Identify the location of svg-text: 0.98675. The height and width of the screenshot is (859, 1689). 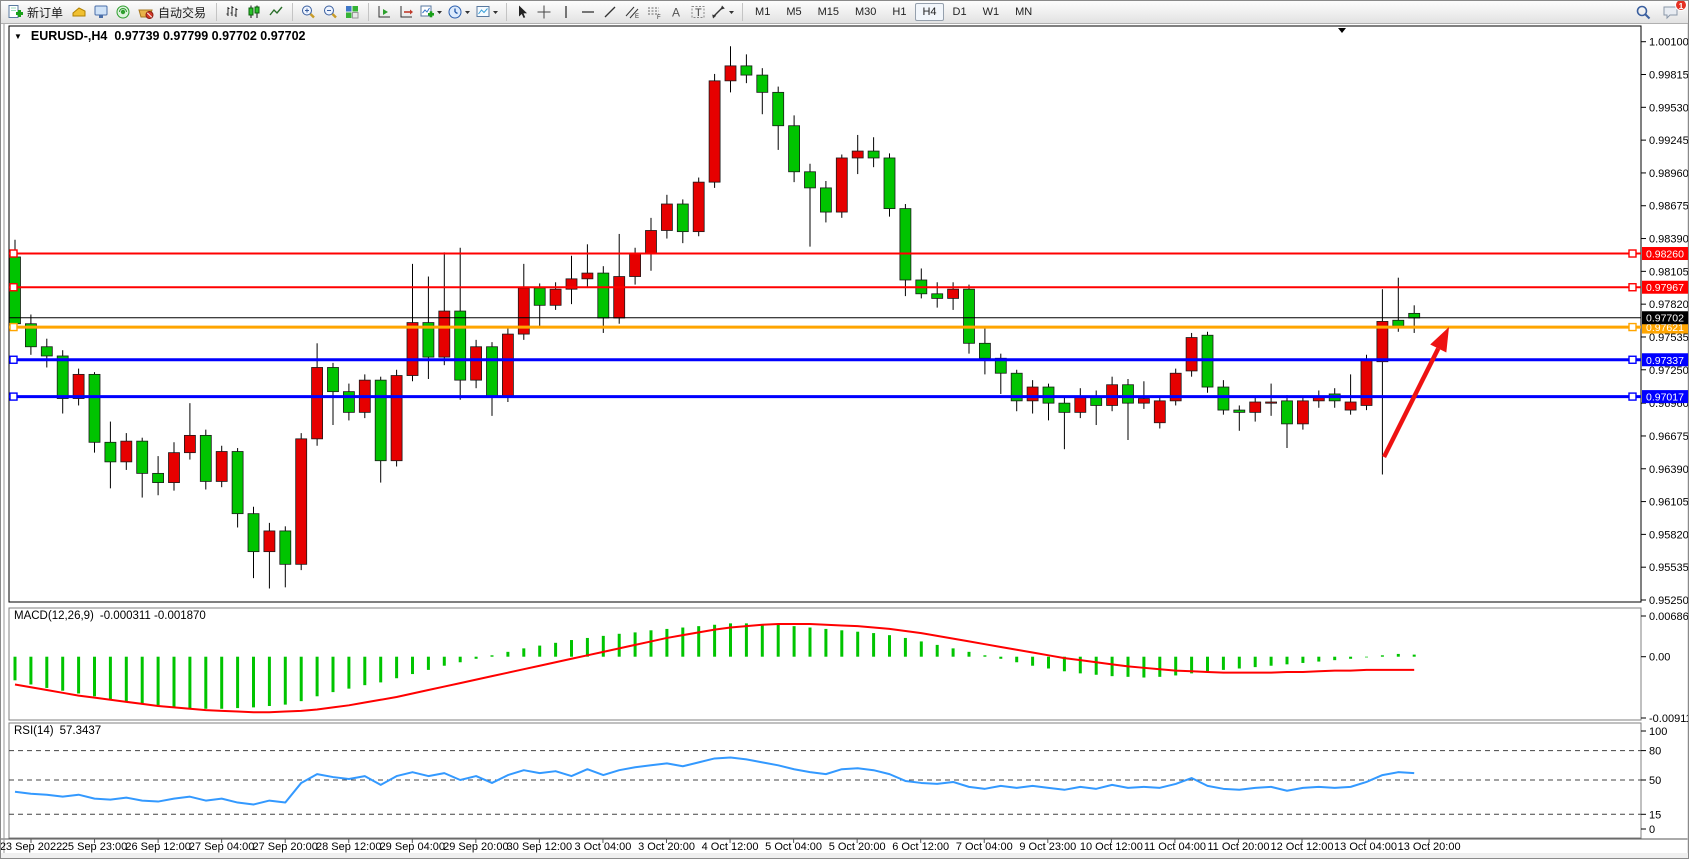
(1669, 207).